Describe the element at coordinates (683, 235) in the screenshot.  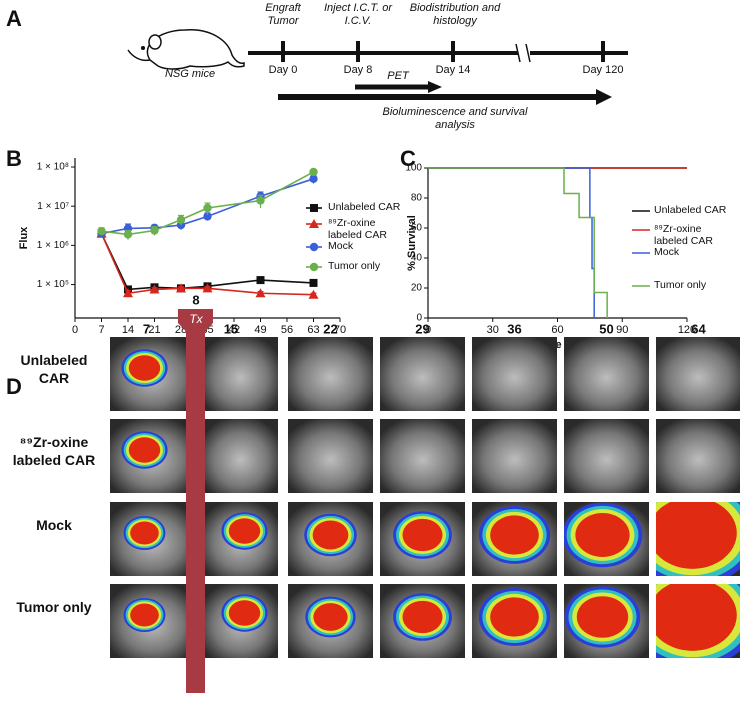
I see `legend-label-box: ⁸⁹Zr-oxine labeled CAR` at that location.